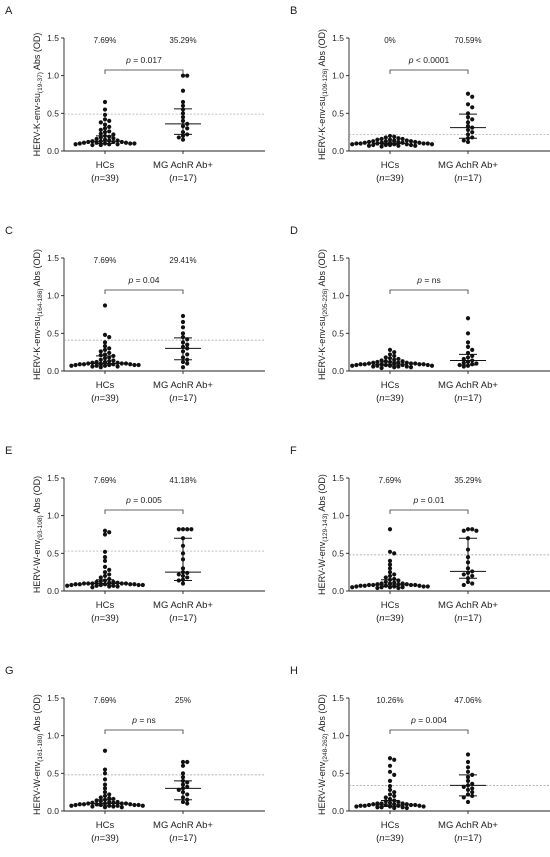 This screenshot has height=857, width=550. What do you see at coordinates (8, 451) in the screenshot?
I see `panel-letter: E` at bounding box center [8, 451].